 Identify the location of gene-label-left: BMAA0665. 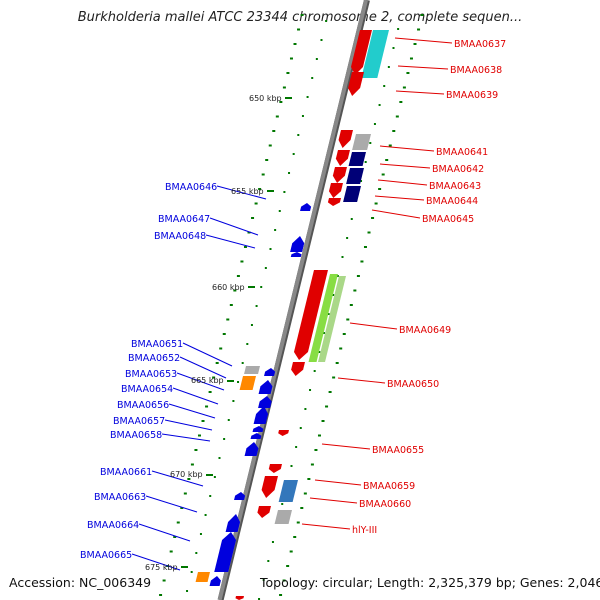
(106, 555).